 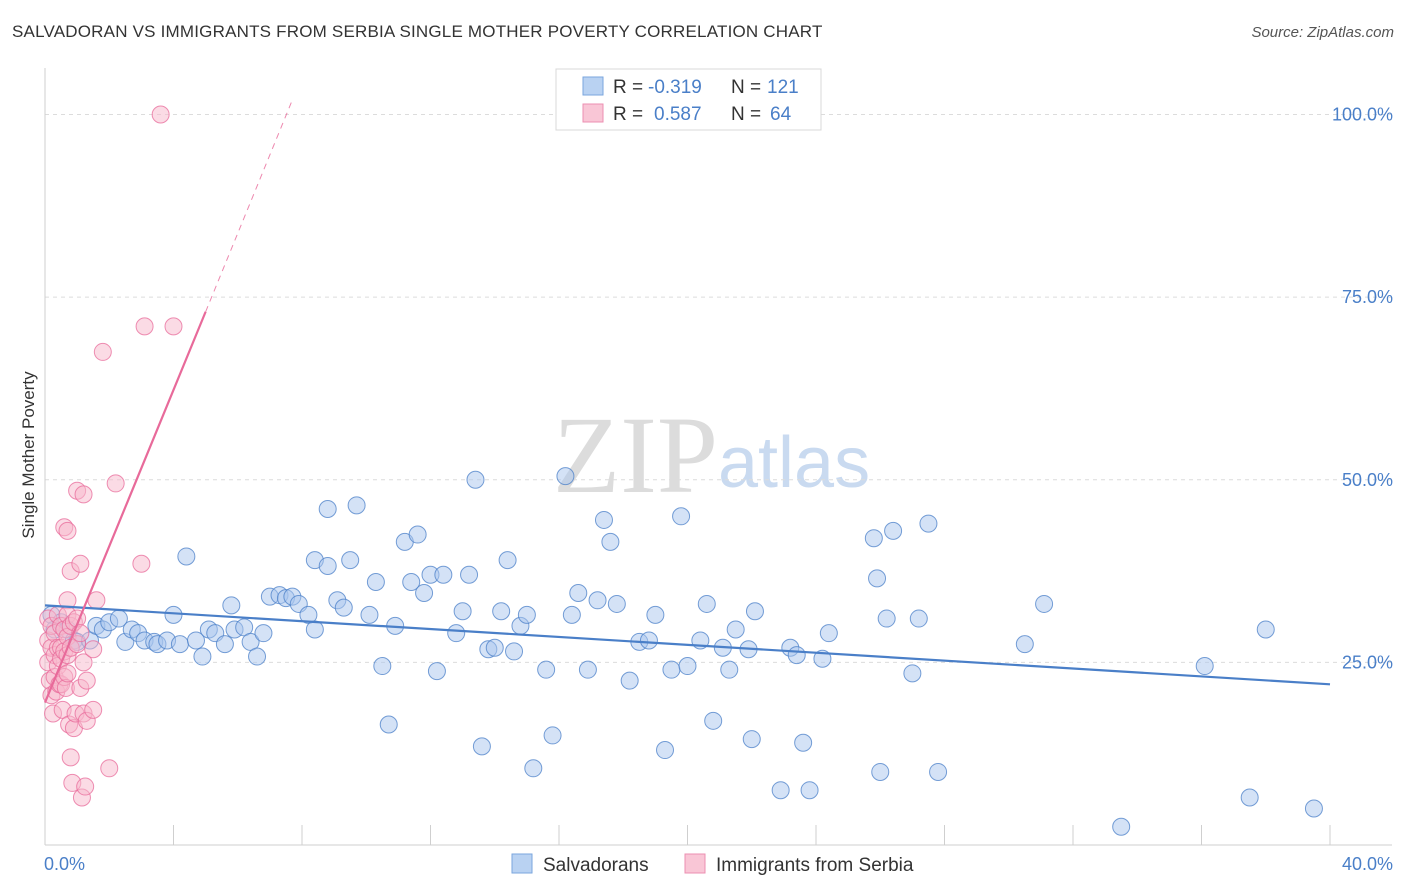 What do you see at coordinates (28, 455) in the screenshot?
I see `y-axis-title: Single Mother Poverty` at bounding box center [28, 455].